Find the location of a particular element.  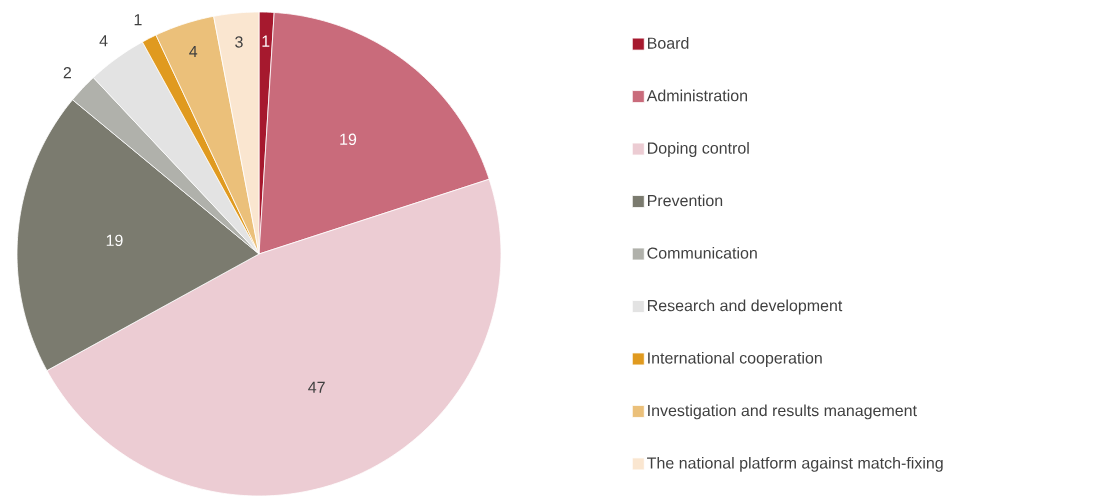

legend-label: International cooperation is located at coordinates (735, 359).